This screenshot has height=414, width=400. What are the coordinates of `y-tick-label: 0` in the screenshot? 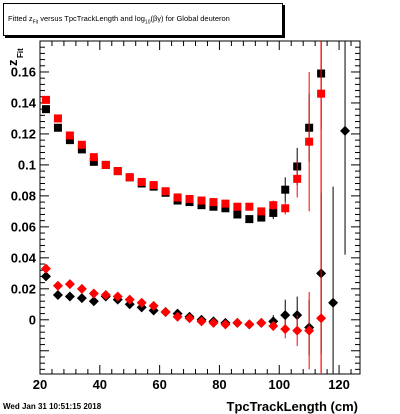 It's located at (32, 319).